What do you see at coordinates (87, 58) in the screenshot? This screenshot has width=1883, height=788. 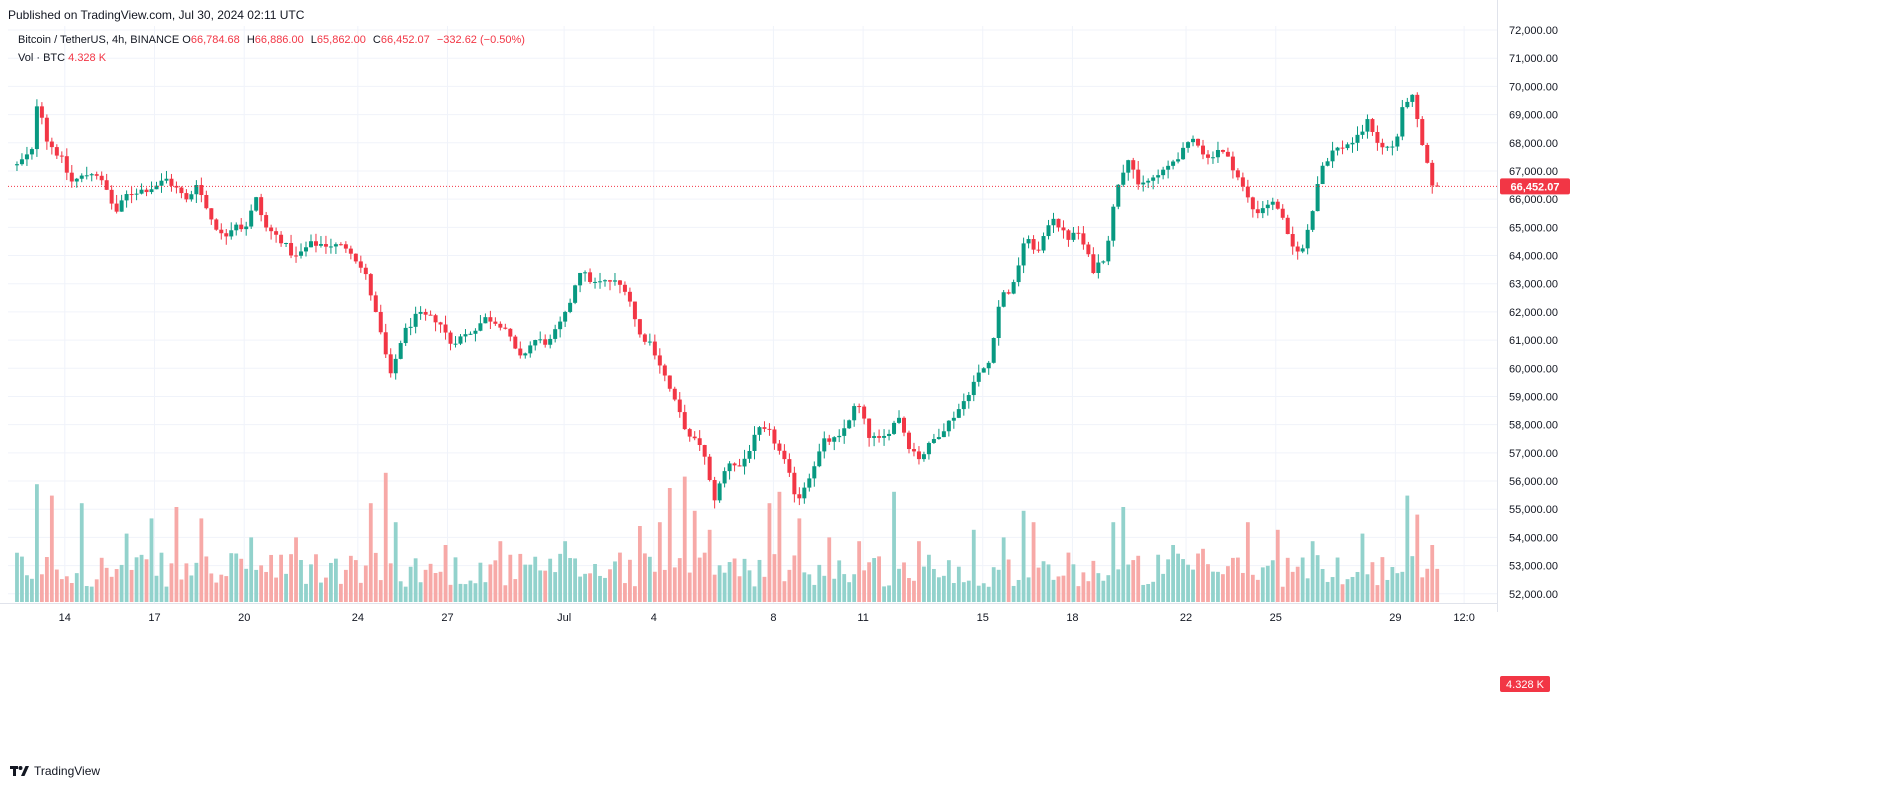 I see `volume-value: 4.328 K` at bounding box center [87, 58].